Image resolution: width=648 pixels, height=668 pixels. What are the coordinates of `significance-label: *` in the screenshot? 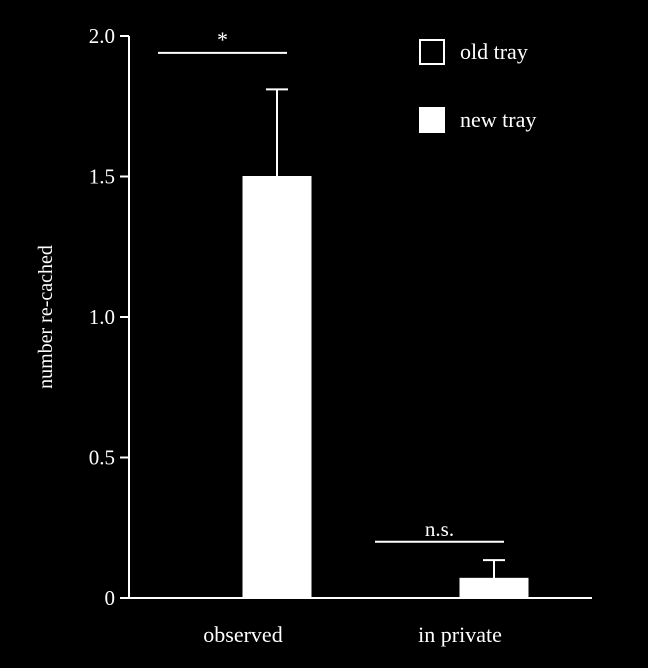 It's located at (222, 39).